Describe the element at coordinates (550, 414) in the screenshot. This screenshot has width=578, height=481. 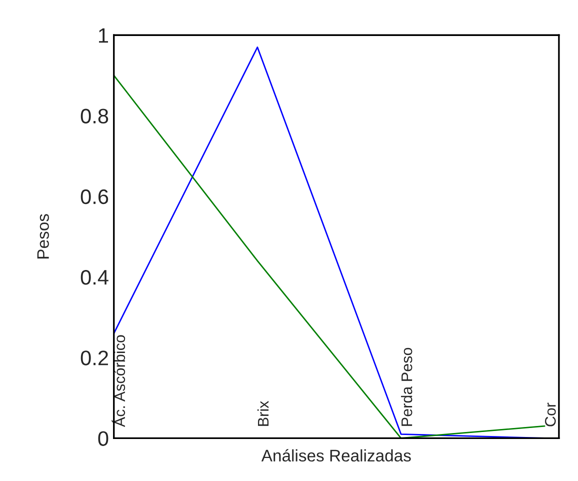
I see `x-tick-label: Cor` at that location.